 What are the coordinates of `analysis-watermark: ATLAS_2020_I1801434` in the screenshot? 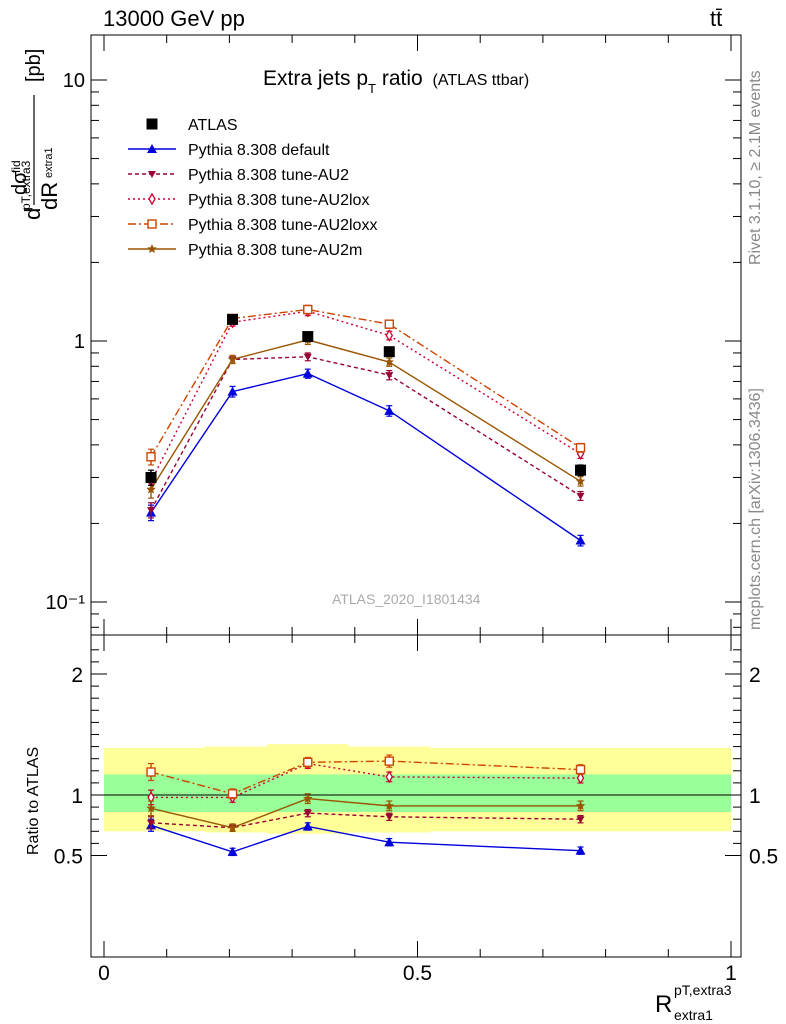 It's located at (406, 599).